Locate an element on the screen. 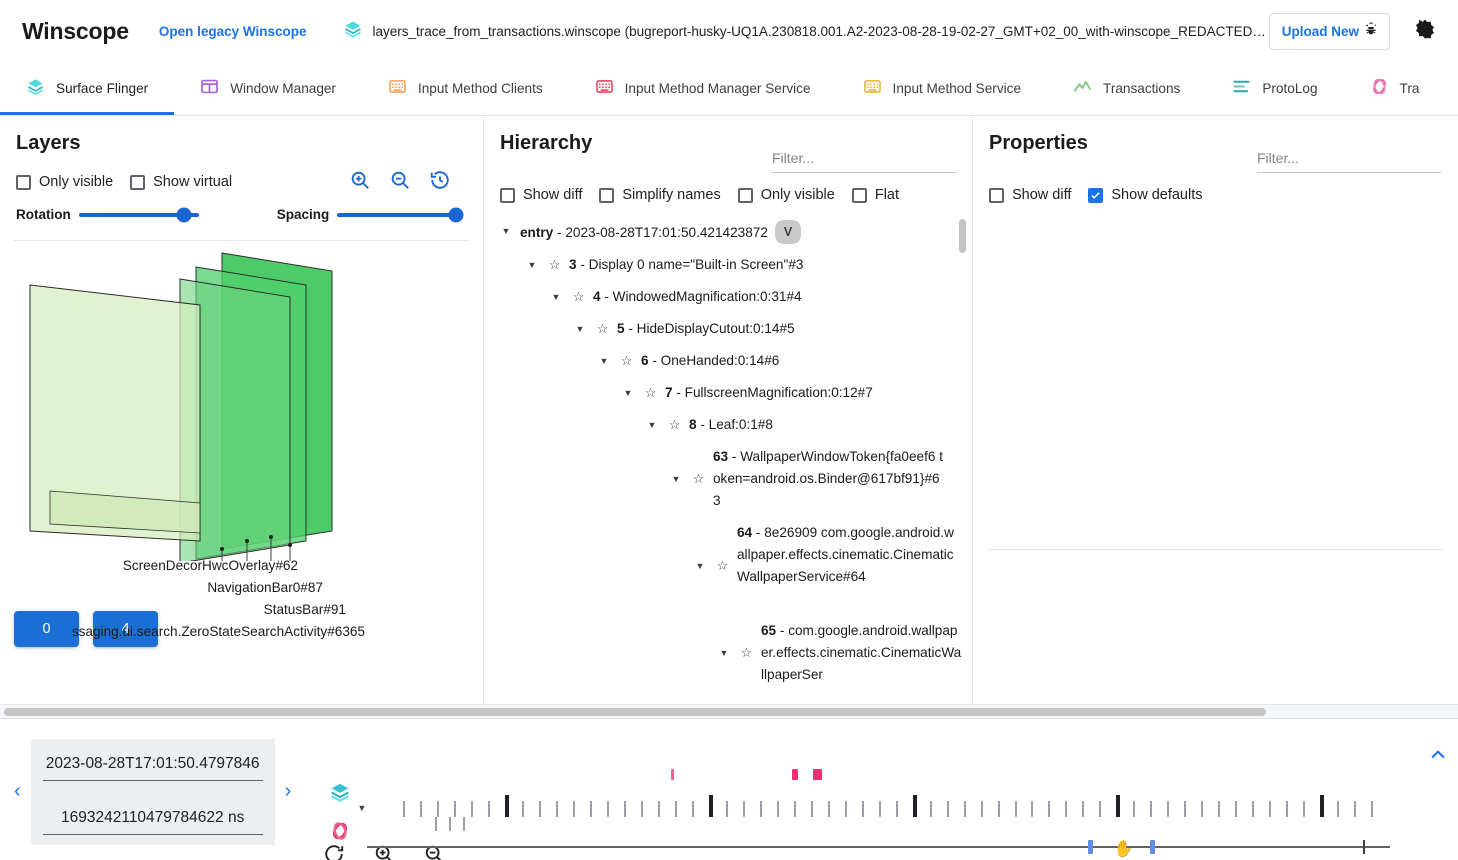 The image size is (1458, 860). timeline-range-slider: ✋ is located at coordinates (878, 847).